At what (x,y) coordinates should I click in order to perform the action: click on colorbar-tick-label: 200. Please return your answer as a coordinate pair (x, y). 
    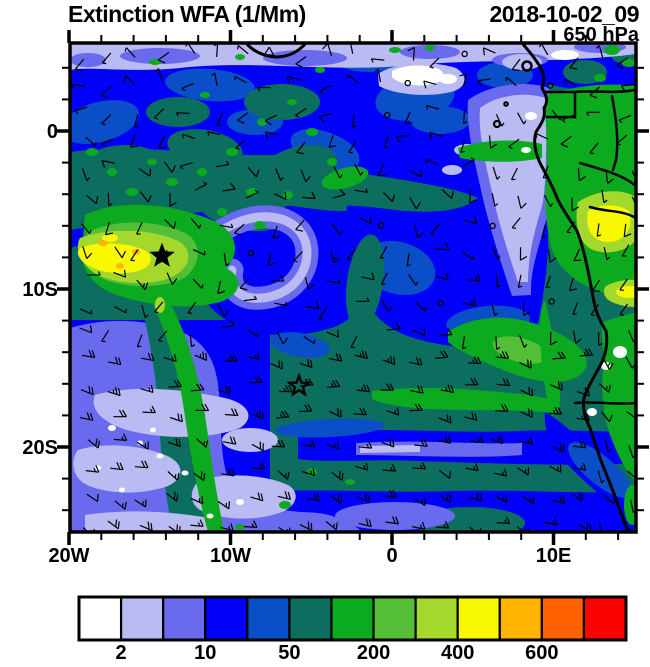
    Looking at the image, I should click on (373, 653).